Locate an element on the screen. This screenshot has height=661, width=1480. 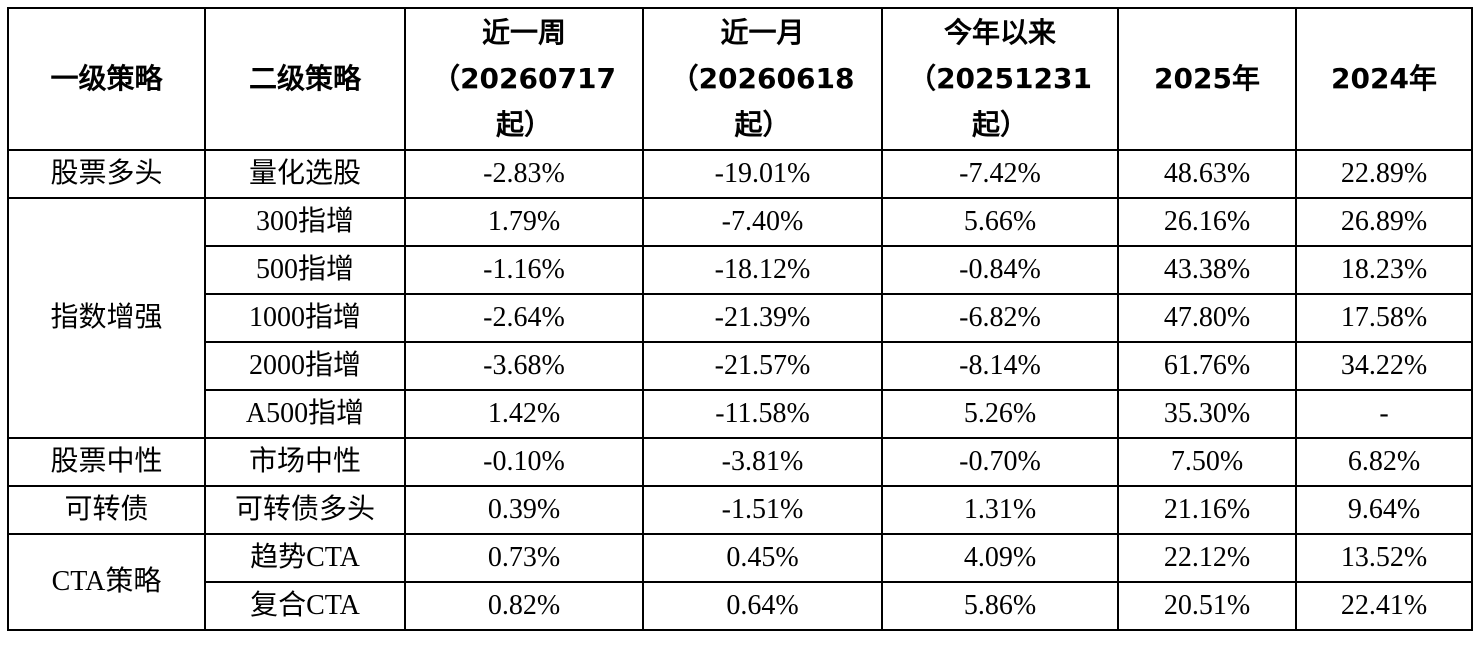
value-cell: -19.01% is located at coordinates (762, 174).